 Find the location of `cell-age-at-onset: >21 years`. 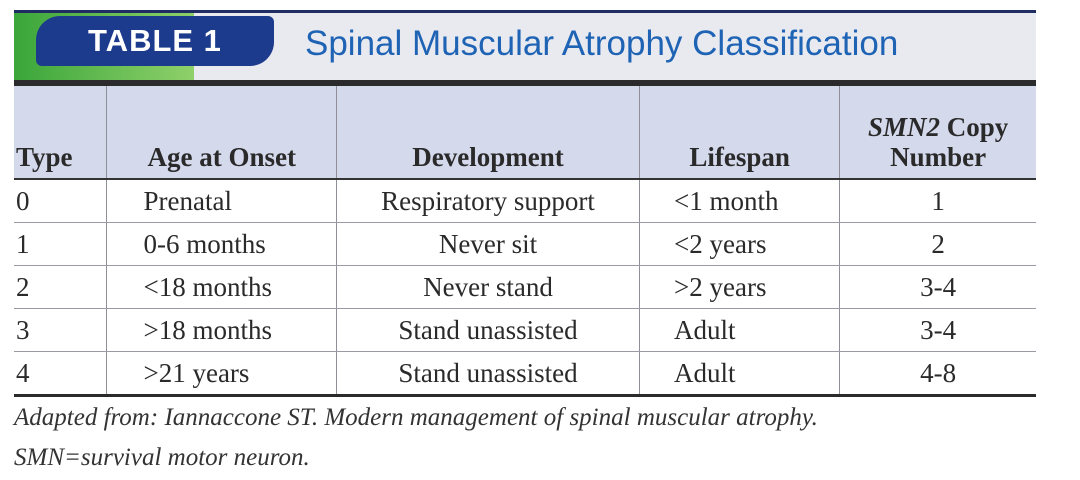

cell-age-at-onset: >21 years is located at coordinates (221, 374).